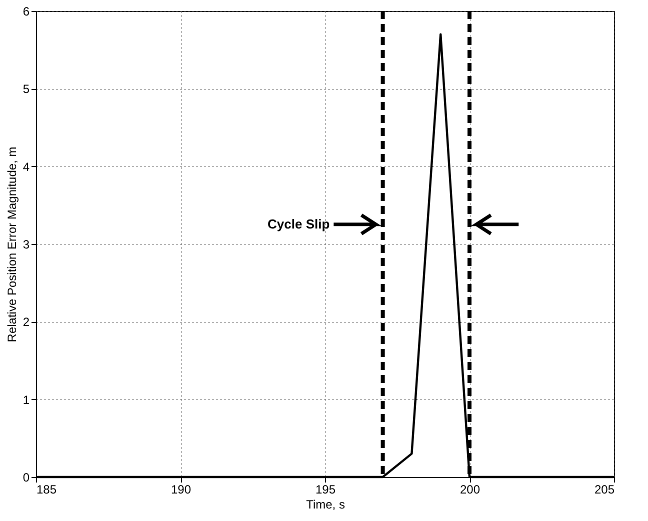  What do you see at coordinates (604, 489) in the screenshot?
I see `x-tick-label: 205` at bounding box center [604, 489].